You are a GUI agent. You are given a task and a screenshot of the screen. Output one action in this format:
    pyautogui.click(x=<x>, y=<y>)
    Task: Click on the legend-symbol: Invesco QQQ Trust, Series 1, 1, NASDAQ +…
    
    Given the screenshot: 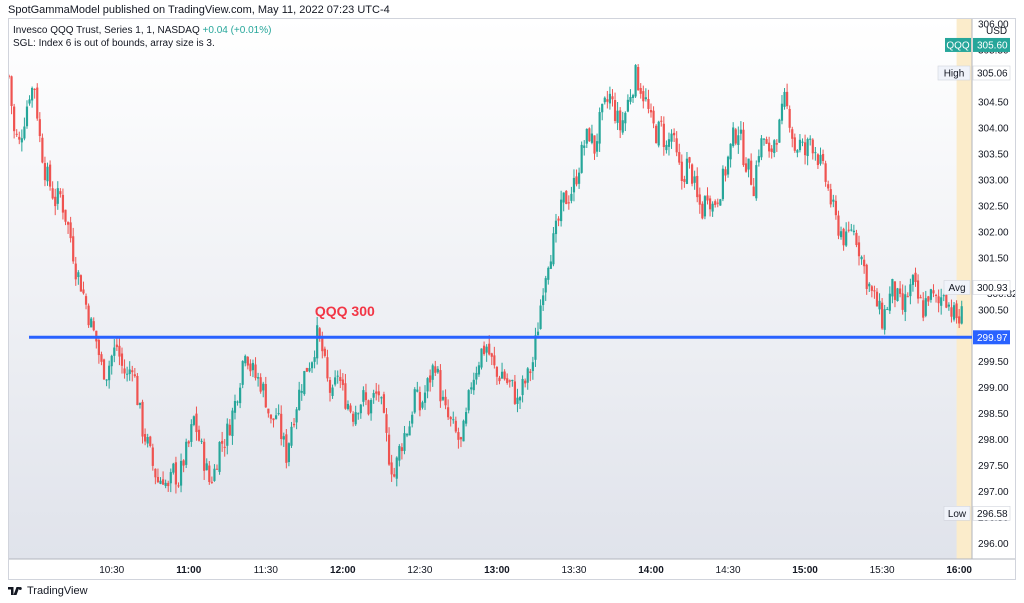 What is the action you would take?
    pyautogui.click(x=142, y=30)
    